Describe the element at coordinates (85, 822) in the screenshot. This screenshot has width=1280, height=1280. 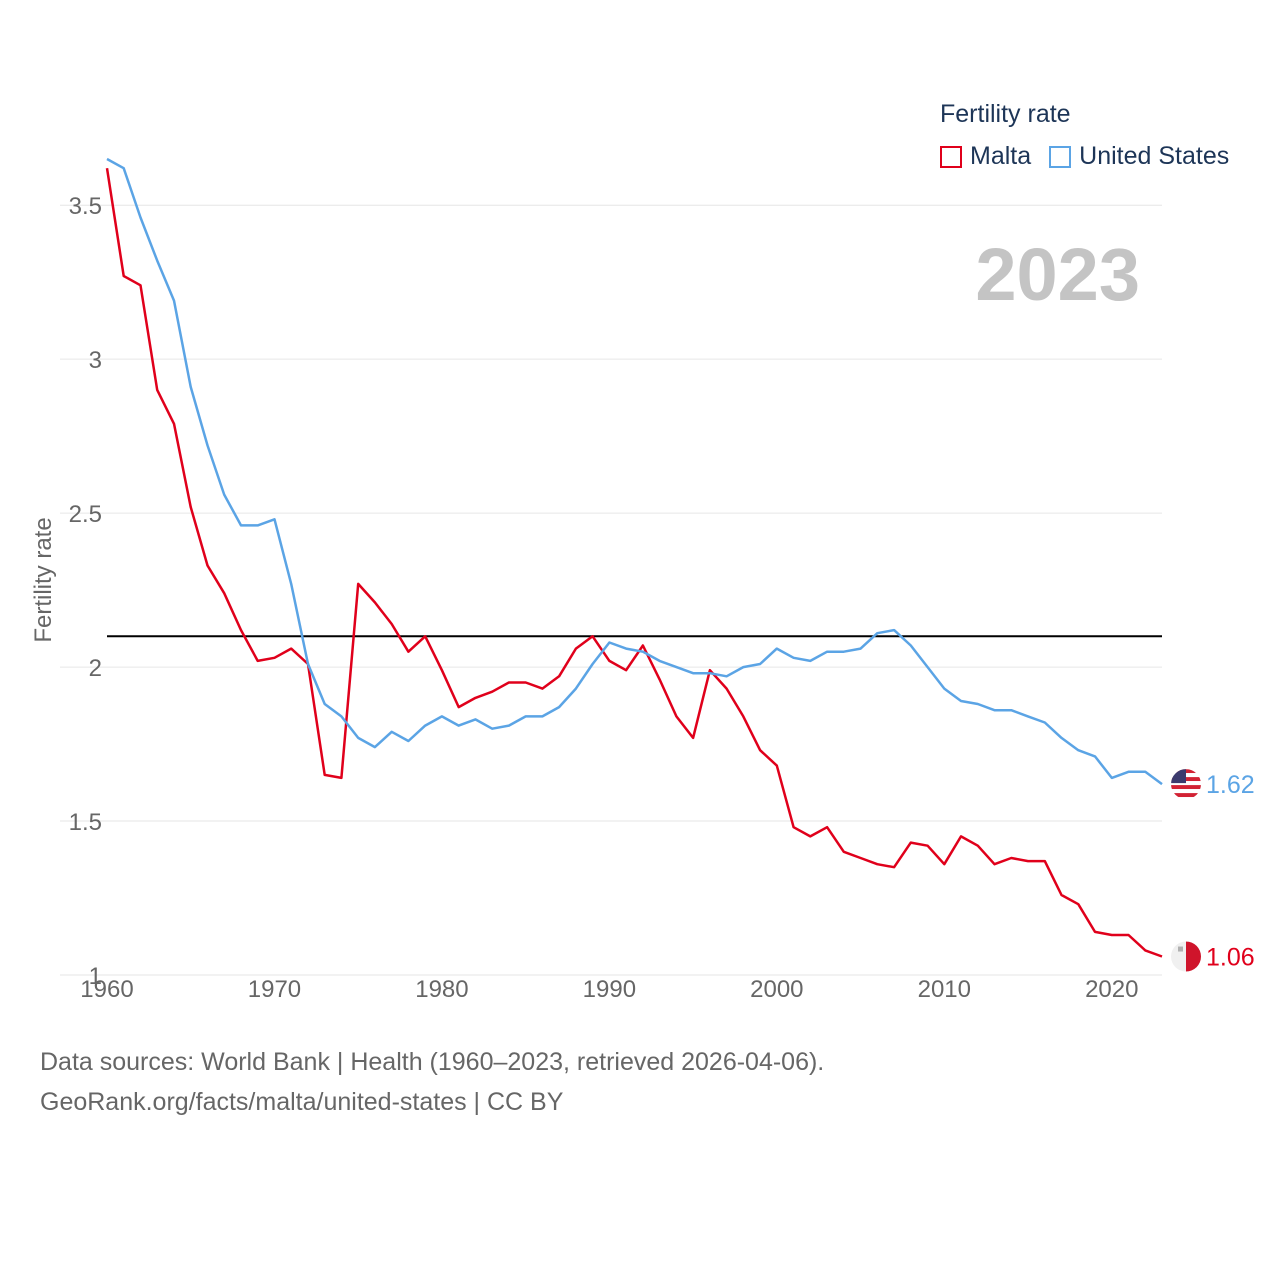
I see `y-tick-label: 1.5` at that location.